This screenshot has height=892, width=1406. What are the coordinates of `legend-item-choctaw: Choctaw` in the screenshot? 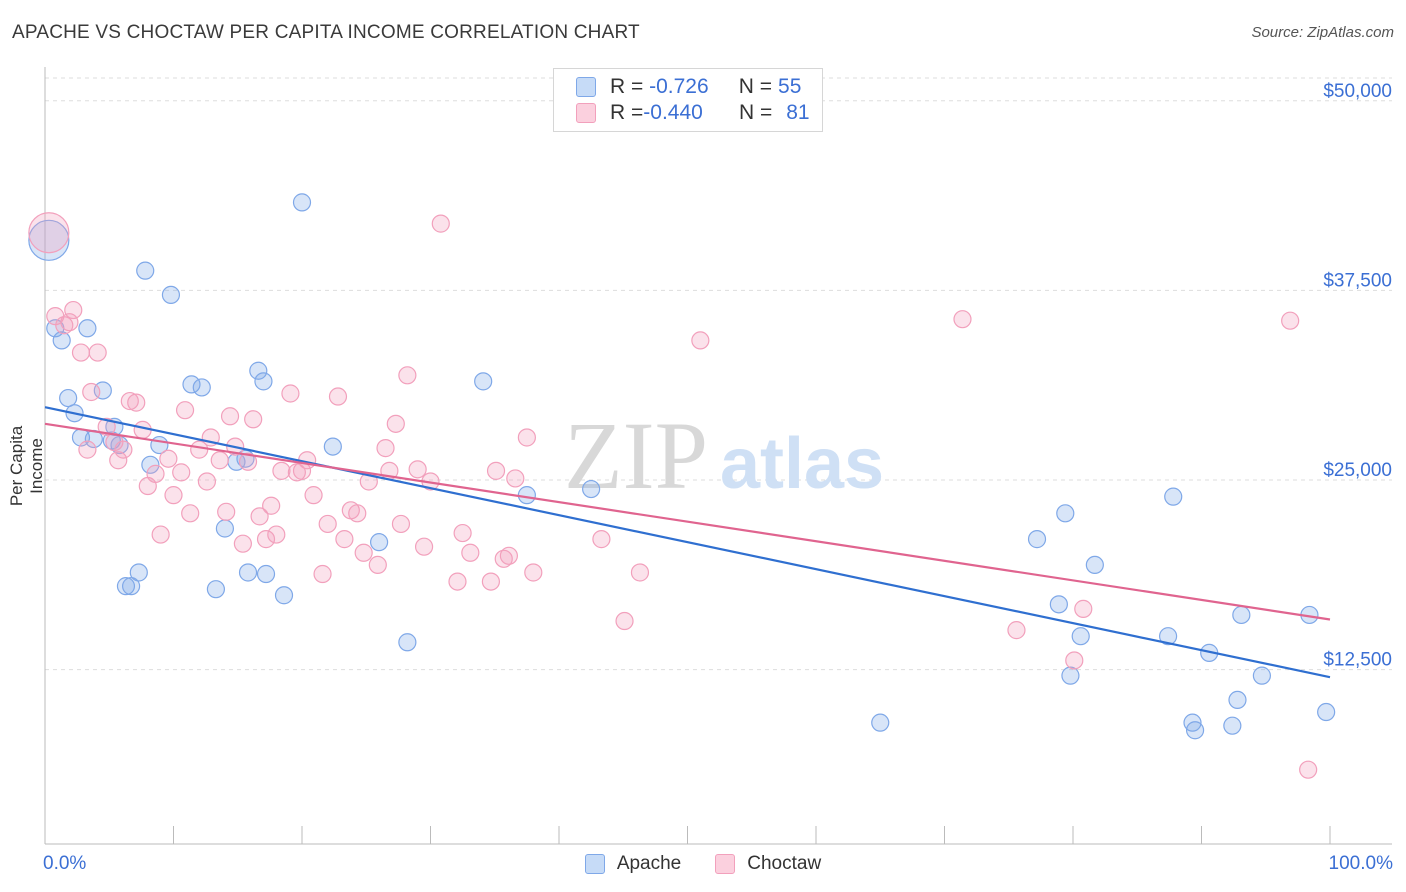 It's located at (768, 864).